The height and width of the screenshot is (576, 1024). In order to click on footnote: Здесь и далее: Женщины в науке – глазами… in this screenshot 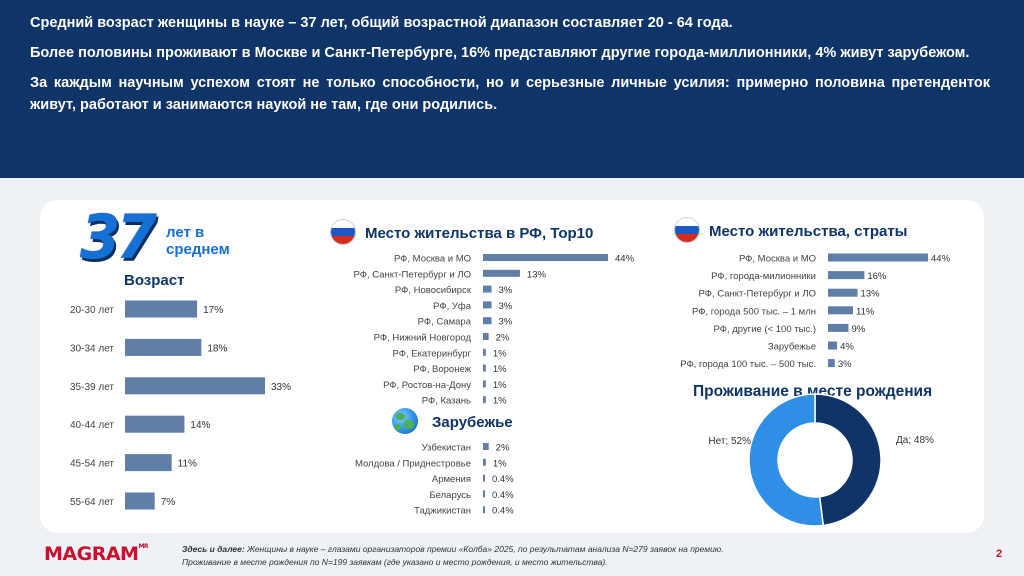, I will do `click(562, 556)`.